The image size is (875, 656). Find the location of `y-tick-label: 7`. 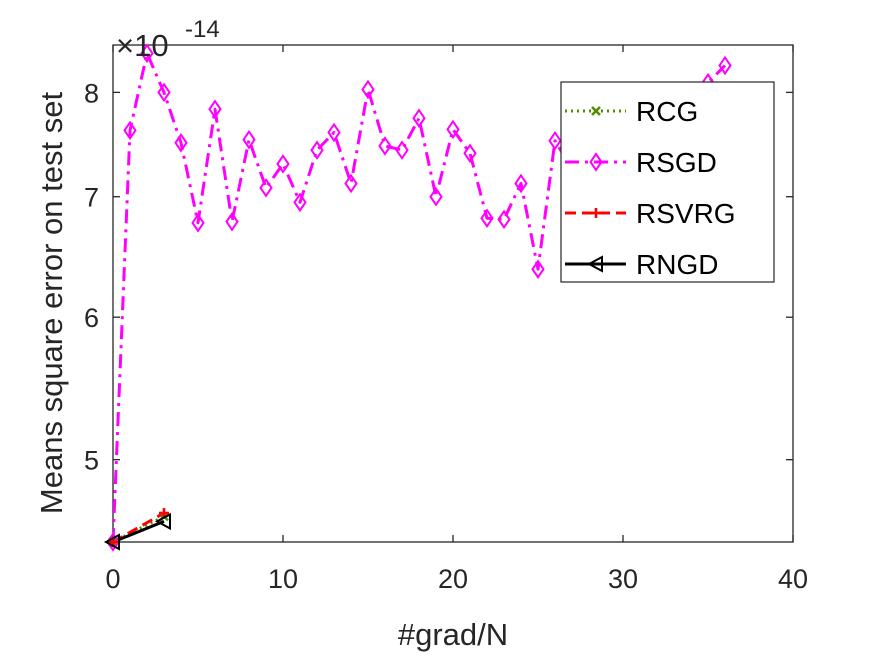

y-tick-label: 7 is located at coordinates (91, 198).